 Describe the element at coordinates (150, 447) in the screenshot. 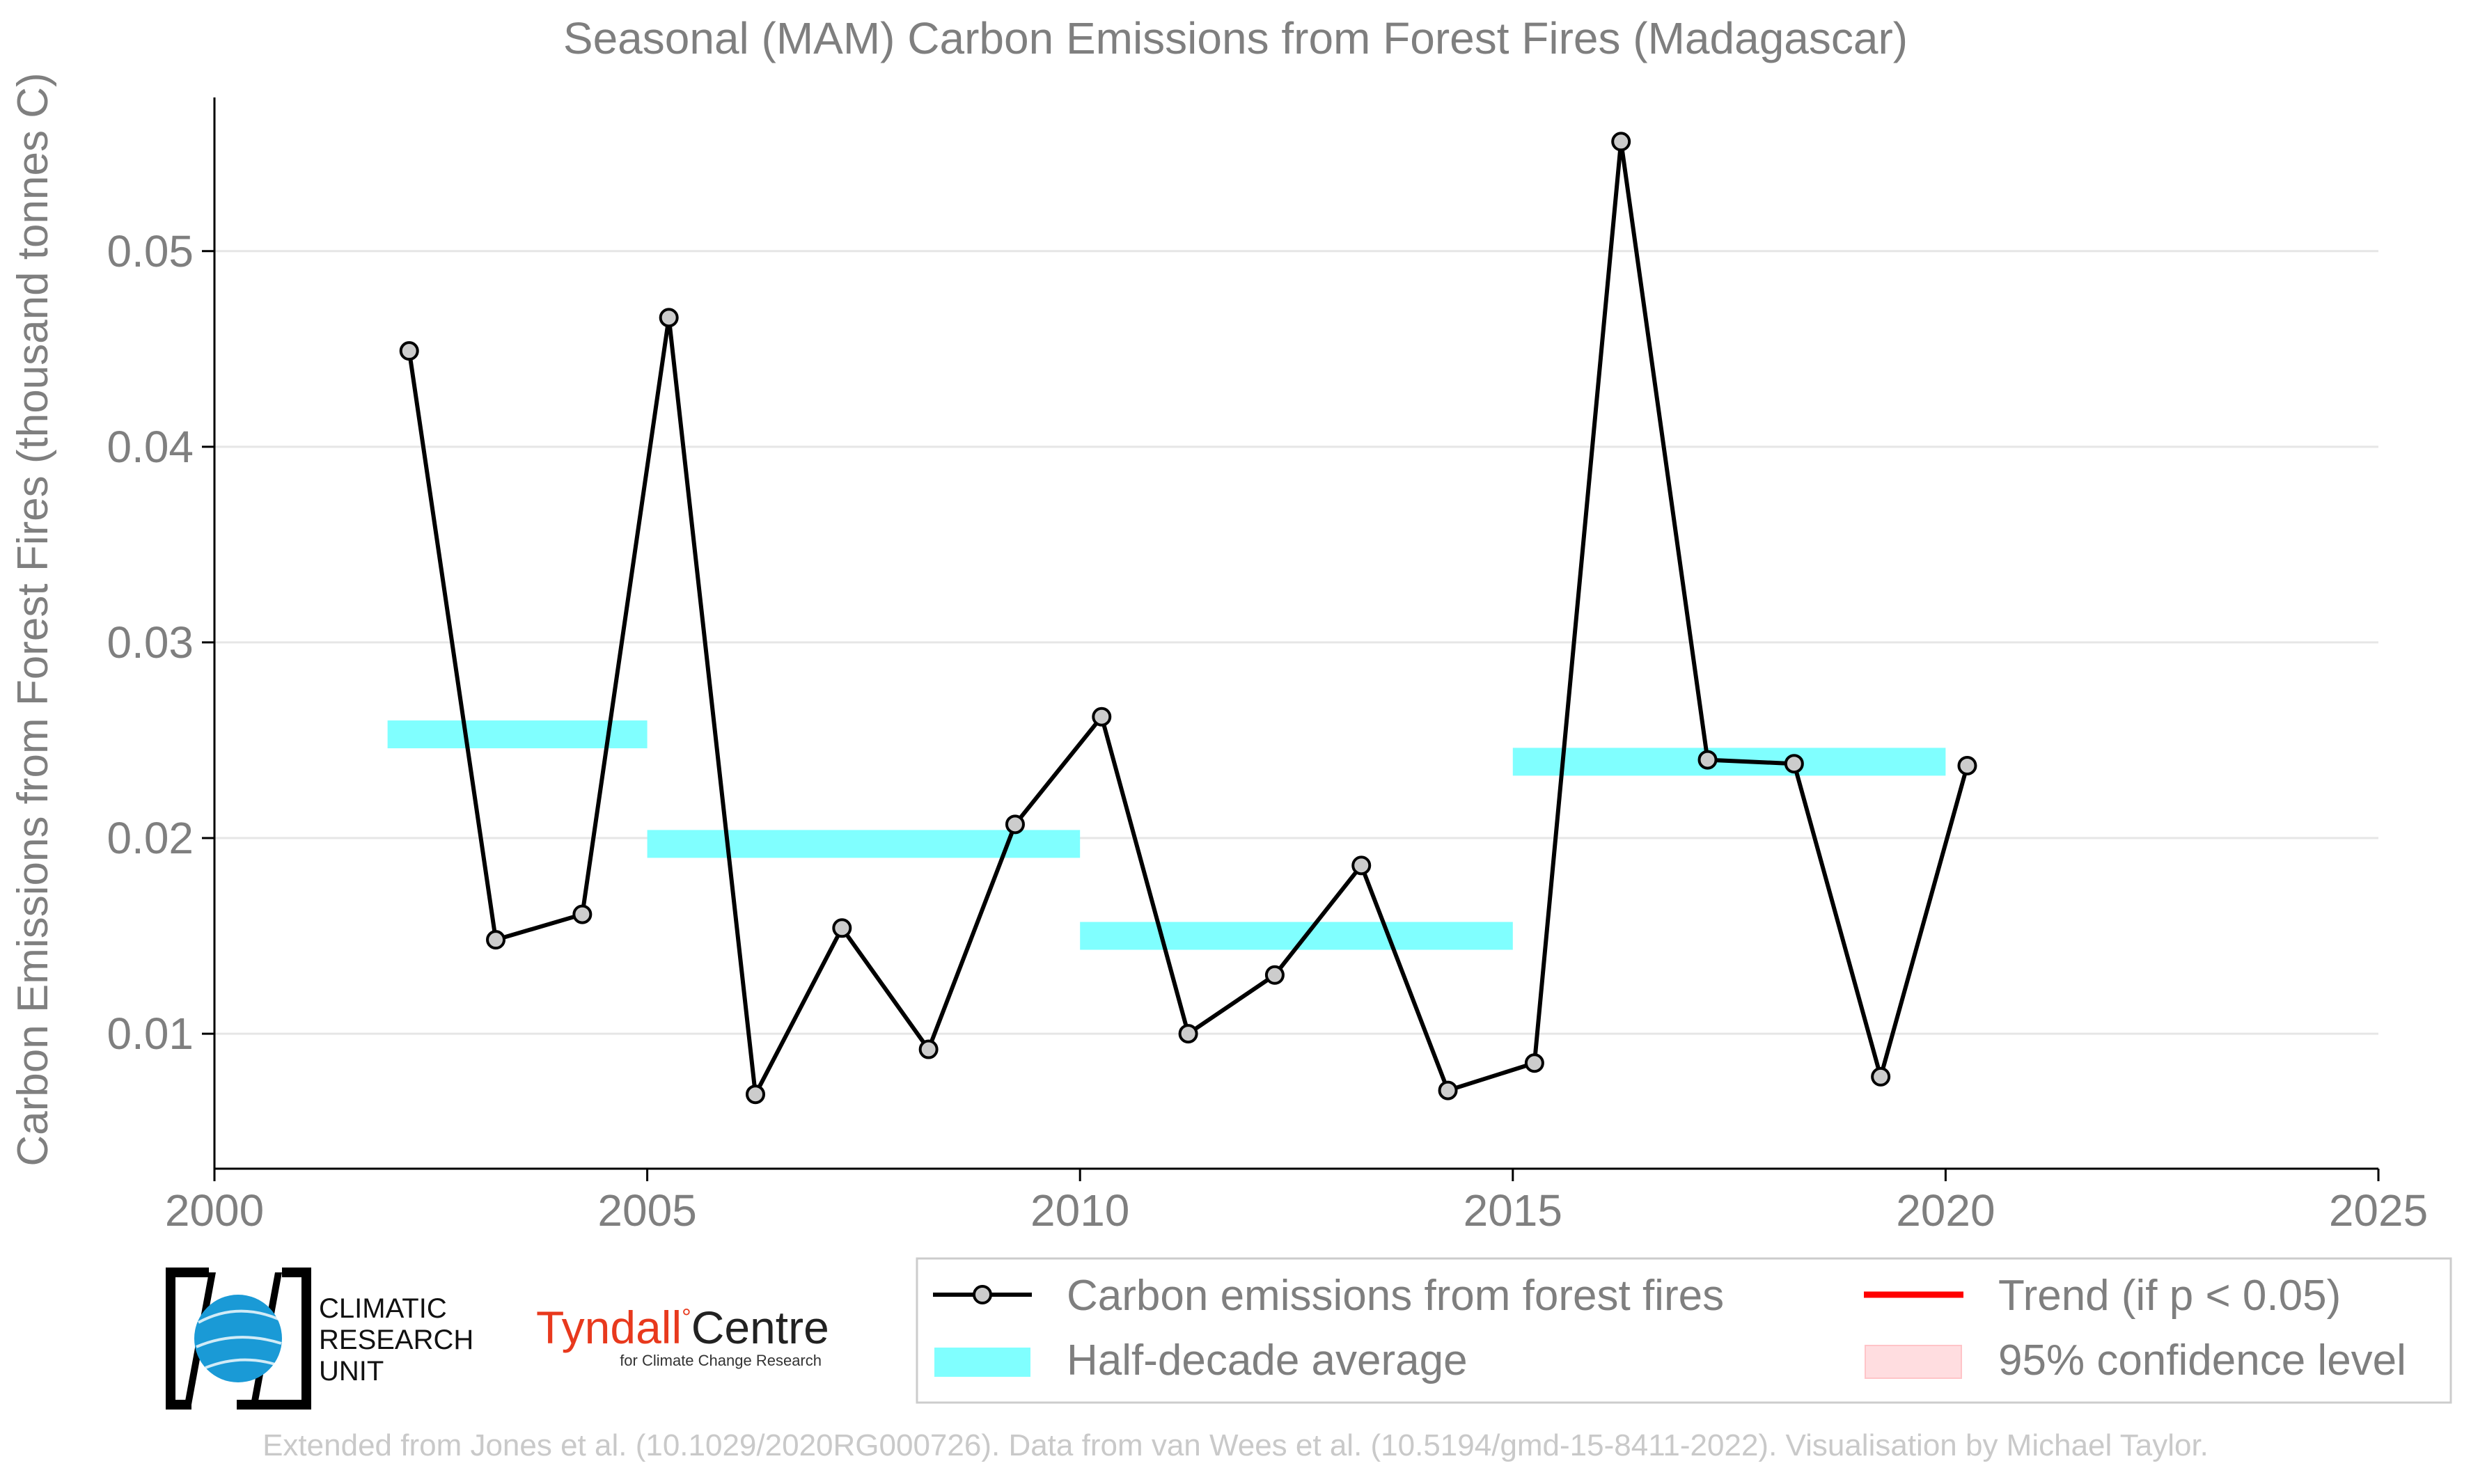

I see `y-tick-label: 0.04` at that location.